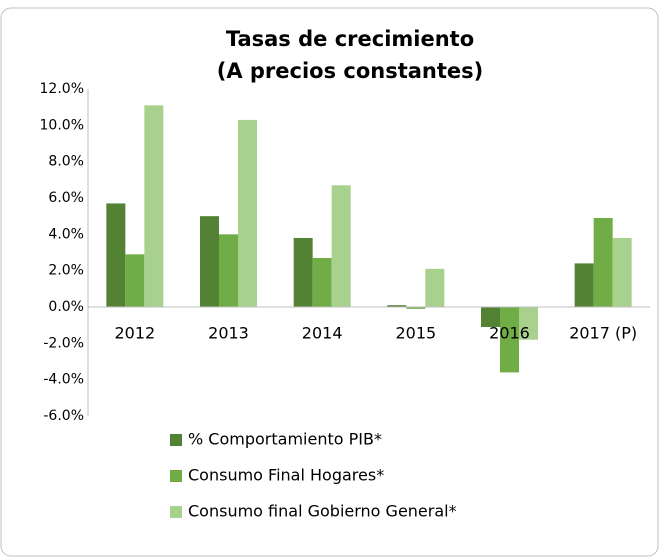 The image size is (661, 558). I want to click on x-tick-label: 2017 (P), so click(603, 333).